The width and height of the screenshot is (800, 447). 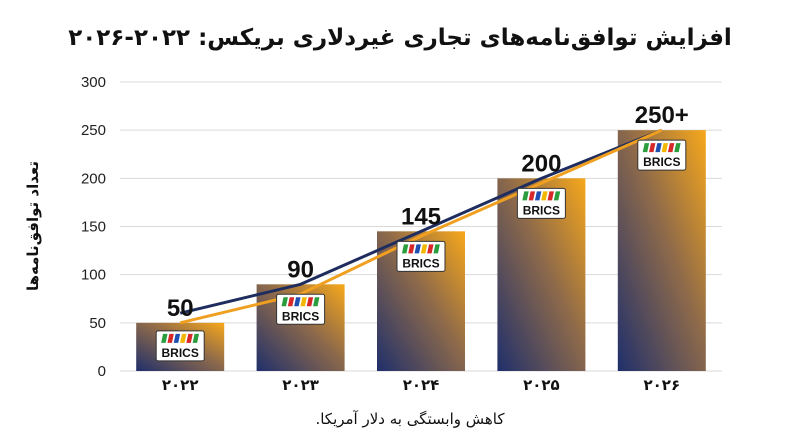 What do you see at coordinates (180, 308) in the screenshot?
I see `data-label: 50` at bounding box center [180, 308].